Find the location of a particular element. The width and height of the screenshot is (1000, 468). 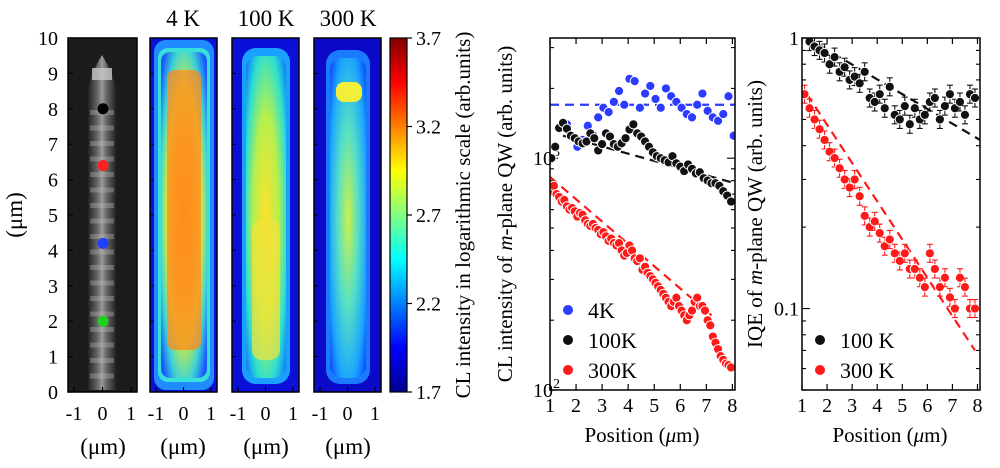

sem-x-tick-label: 0 is located at coordinates (103, 414).